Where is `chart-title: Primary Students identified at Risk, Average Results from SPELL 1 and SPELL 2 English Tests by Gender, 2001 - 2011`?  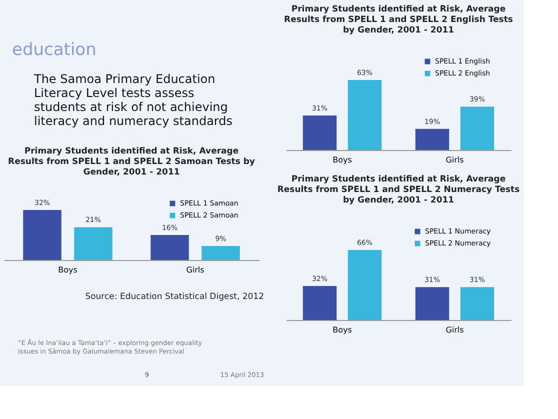
chart-title: Primary Students identified at Risk, Average Results from SPELL 1 and SPELL 2 English Tests by Gender, 2001 - 2011 is located at coordinates (398, 20).